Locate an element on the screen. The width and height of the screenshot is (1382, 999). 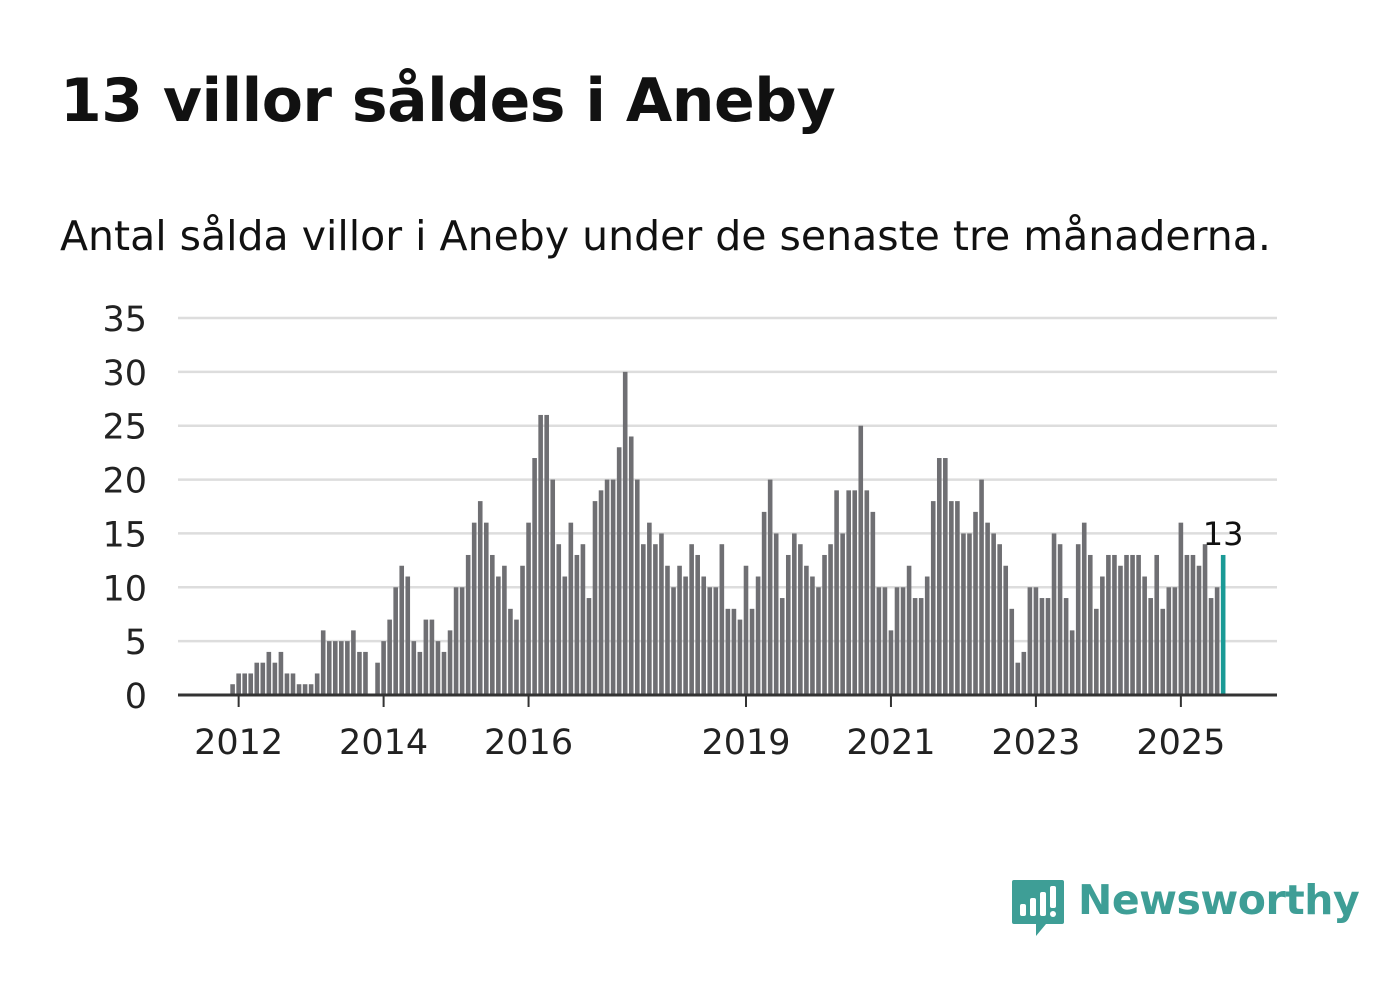
y-tick-label: 35 is located at coordinates (124, 320).